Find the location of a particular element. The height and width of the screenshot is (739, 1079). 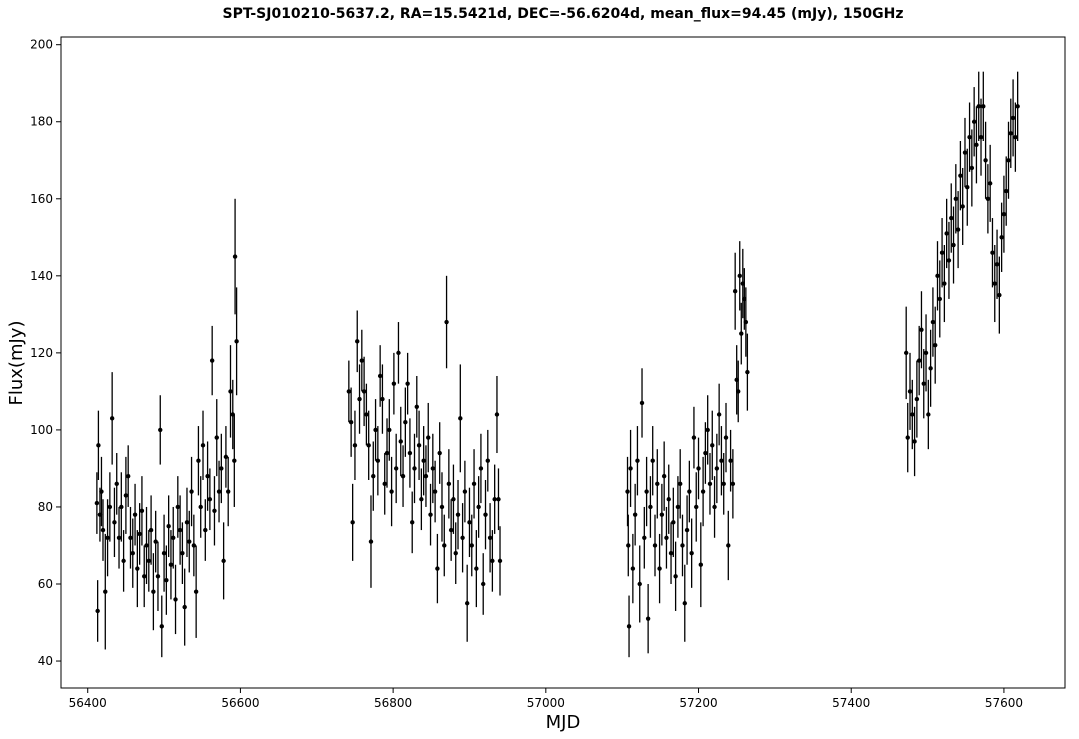

y-axis-label: Flux(mJy) is located at coordinates (16, 363).